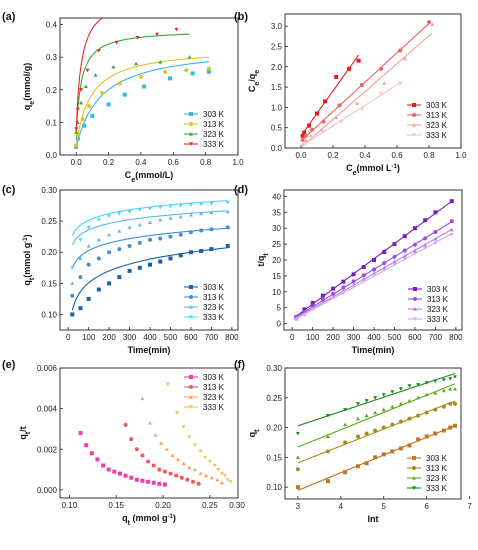 The width and height of the screenshot is (478, 550). I want to click on panel-c-y-tick-label: 0.15, so click(49, 283).